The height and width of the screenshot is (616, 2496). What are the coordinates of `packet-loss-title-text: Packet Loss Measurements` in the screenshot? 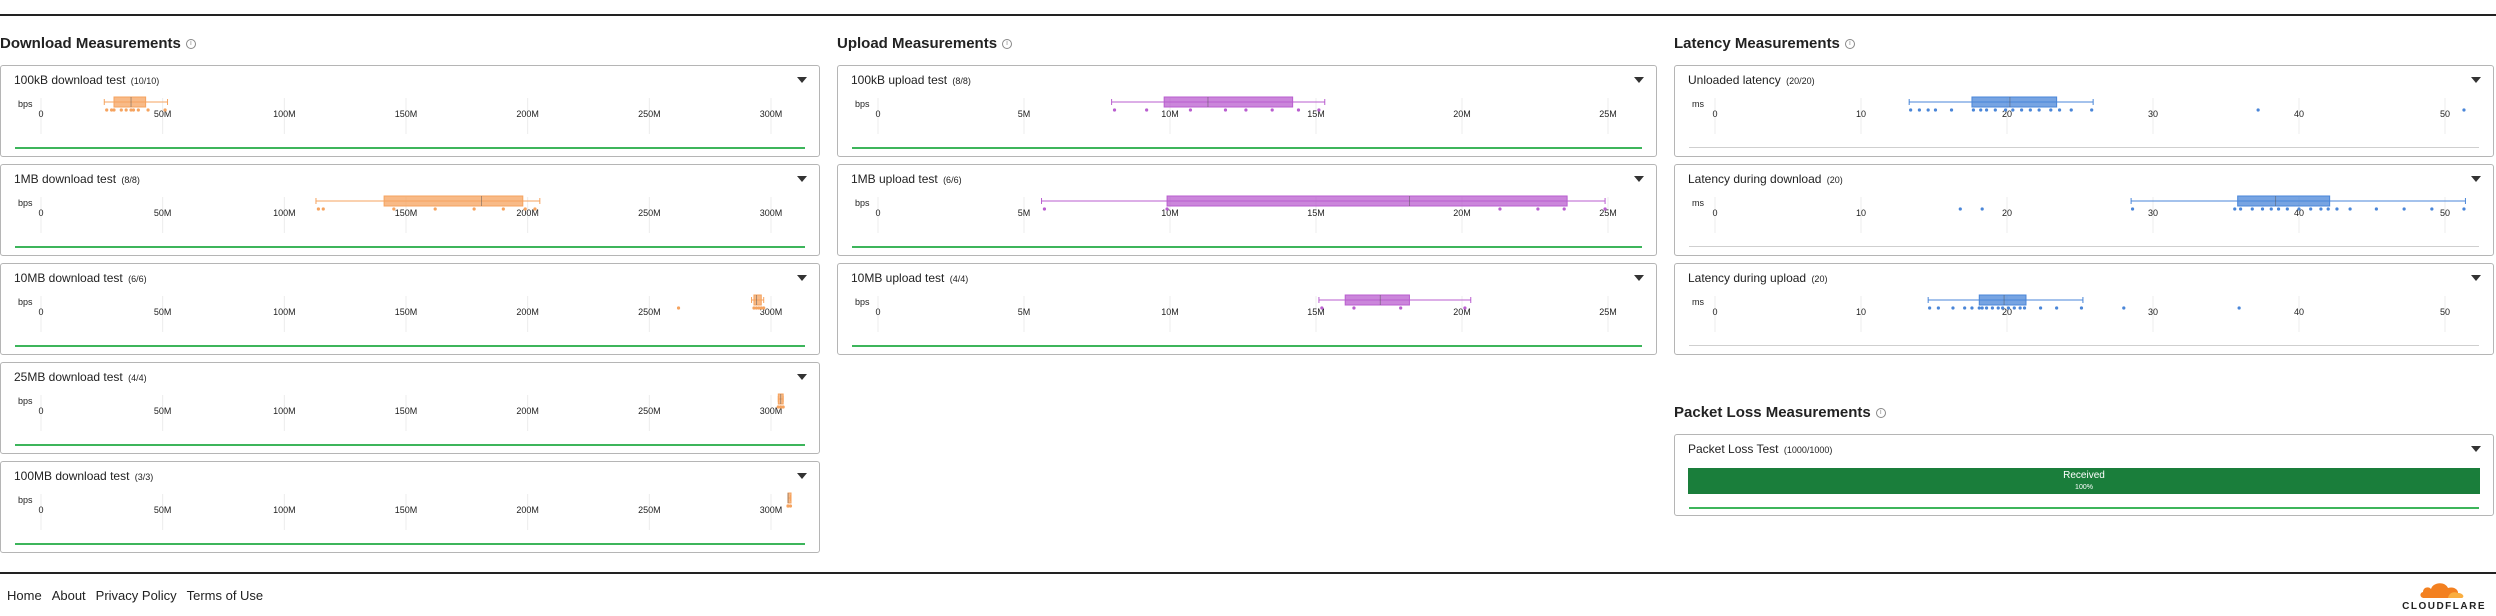 It's located at (1772, 412).